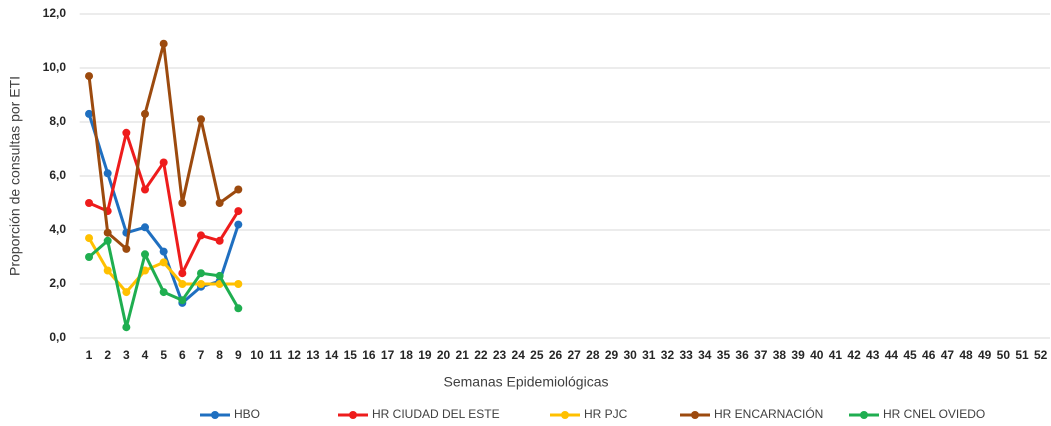 This screenshot has height=426, width=1051. What do you see at coordinates (575, 355) in the screenshot?
I see `x-tick-label: 27` at bounding box center [575, 355].